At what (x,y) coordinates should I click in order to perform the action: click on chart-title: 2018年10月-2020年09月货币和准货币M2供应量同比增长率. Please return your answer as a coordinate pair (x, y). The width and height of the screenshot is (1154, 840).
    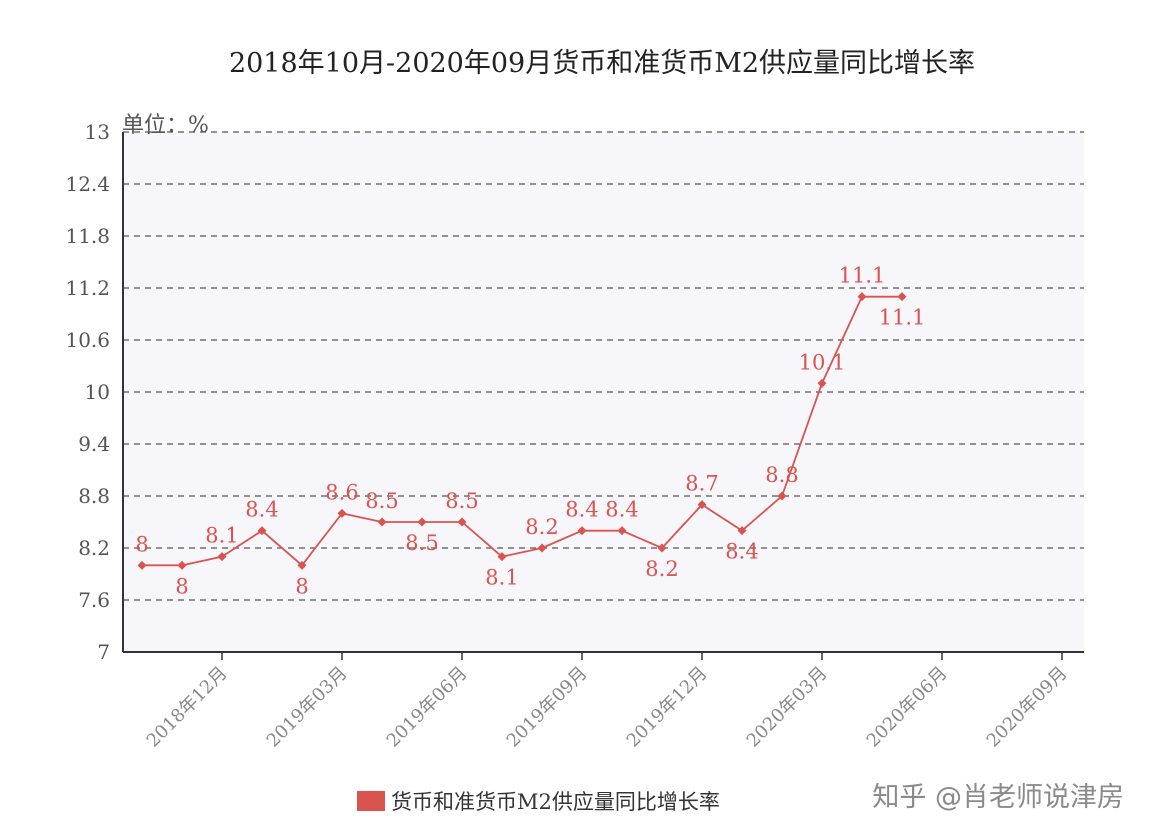
    Looking at the image, I should click on (602, 63).